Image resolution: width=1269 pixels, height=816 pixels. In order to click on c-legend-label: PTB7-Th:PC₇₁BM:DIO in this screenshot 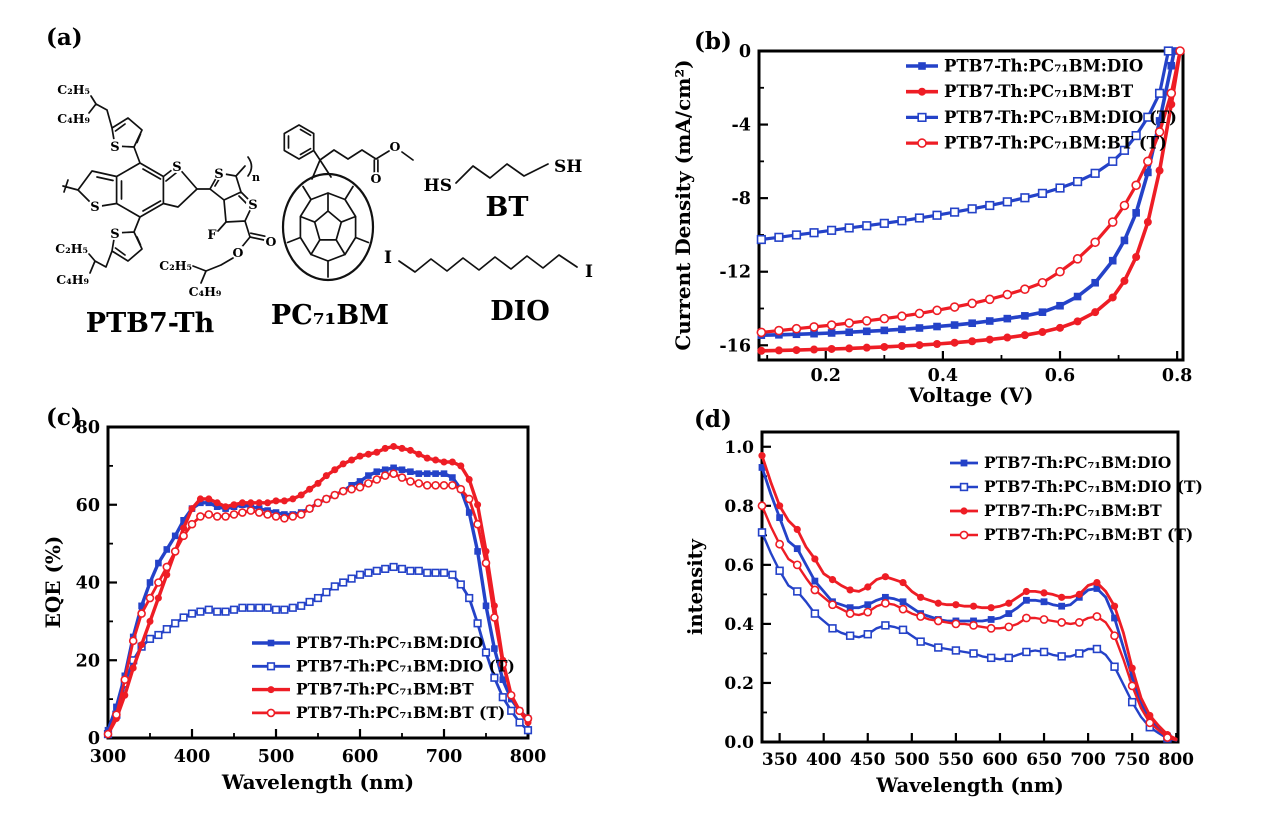, I will do `click(389, 642)`.